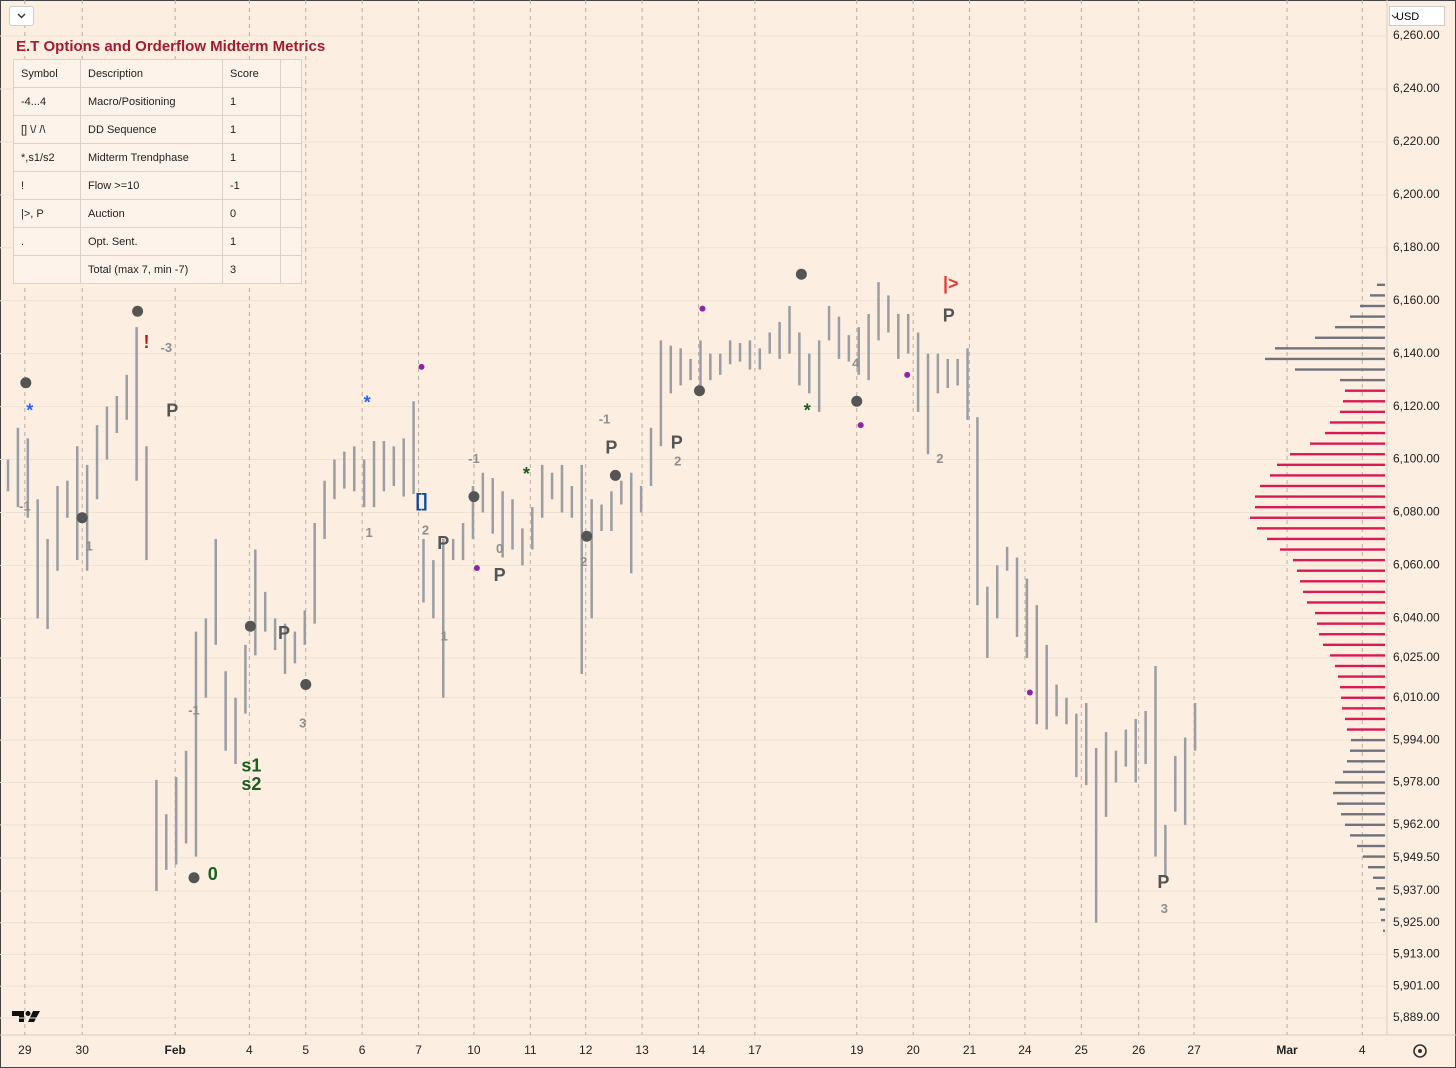  I want to click on chevron-icon, so click(21, 16).